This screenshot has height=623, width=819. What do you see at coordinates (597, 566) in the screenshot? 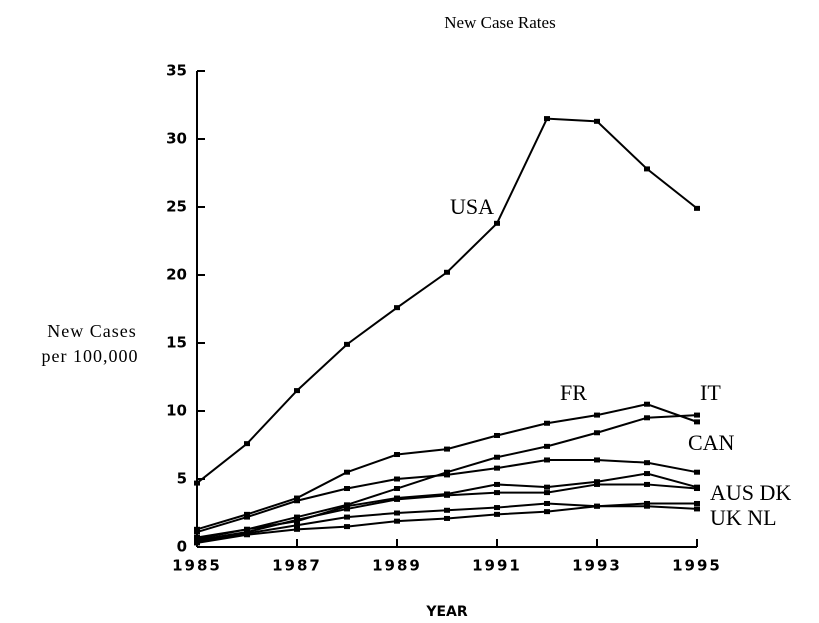
I see `x-tick-label: 1993` at bounding box center [597, 566].